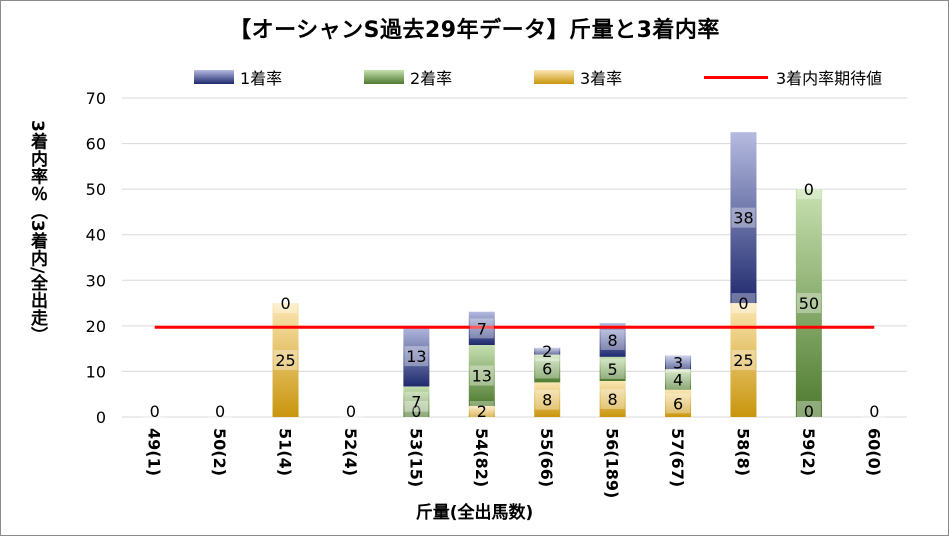 Image resolution: width=949 pixels, height=536 pixels. Describe the element at coordinates (384, 77) in the screenshot. I see `legend-swatch-second` at that location.